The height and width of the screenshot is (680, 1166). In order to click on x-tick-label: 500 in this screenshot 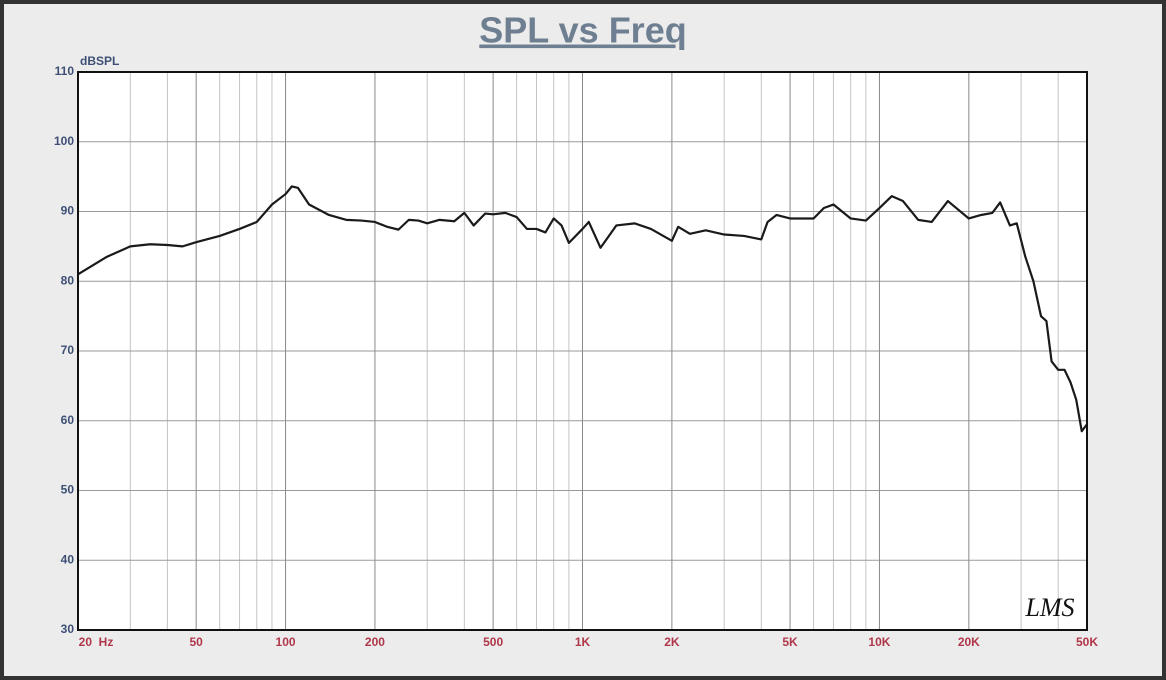, I will do `click(493, 642)`.